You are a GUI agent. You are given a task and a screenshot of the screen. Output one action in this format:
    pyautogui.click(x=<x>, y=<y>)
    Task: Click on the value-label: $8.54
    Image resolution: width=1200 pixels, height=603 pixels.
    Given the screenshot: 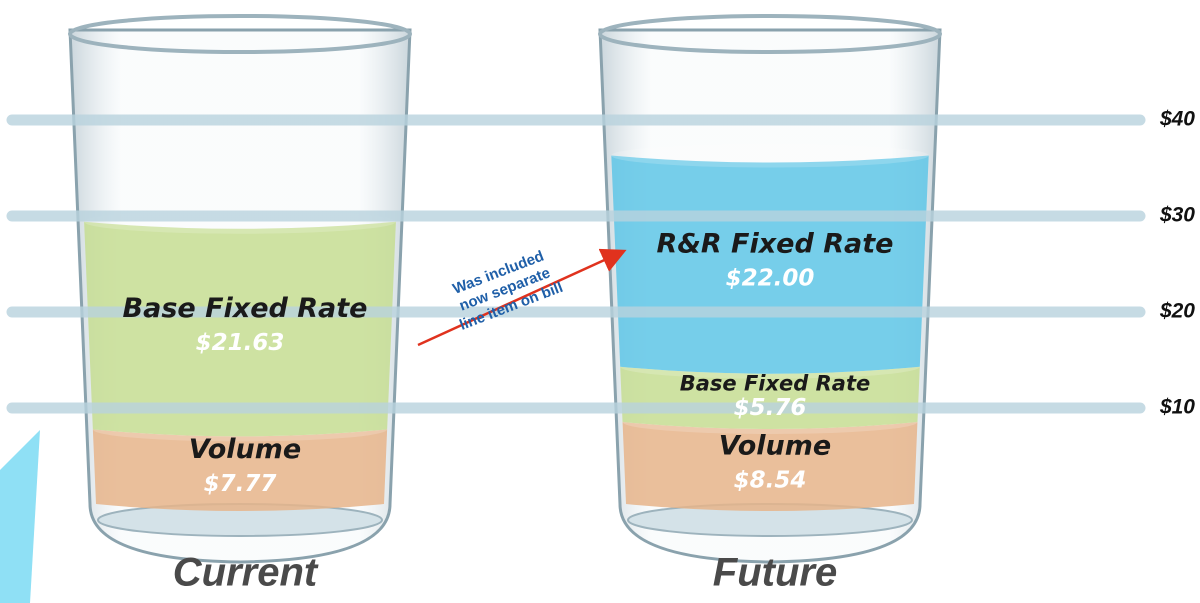 What is the action you would take?
    pyautogui.click(x=770, y=481)
    